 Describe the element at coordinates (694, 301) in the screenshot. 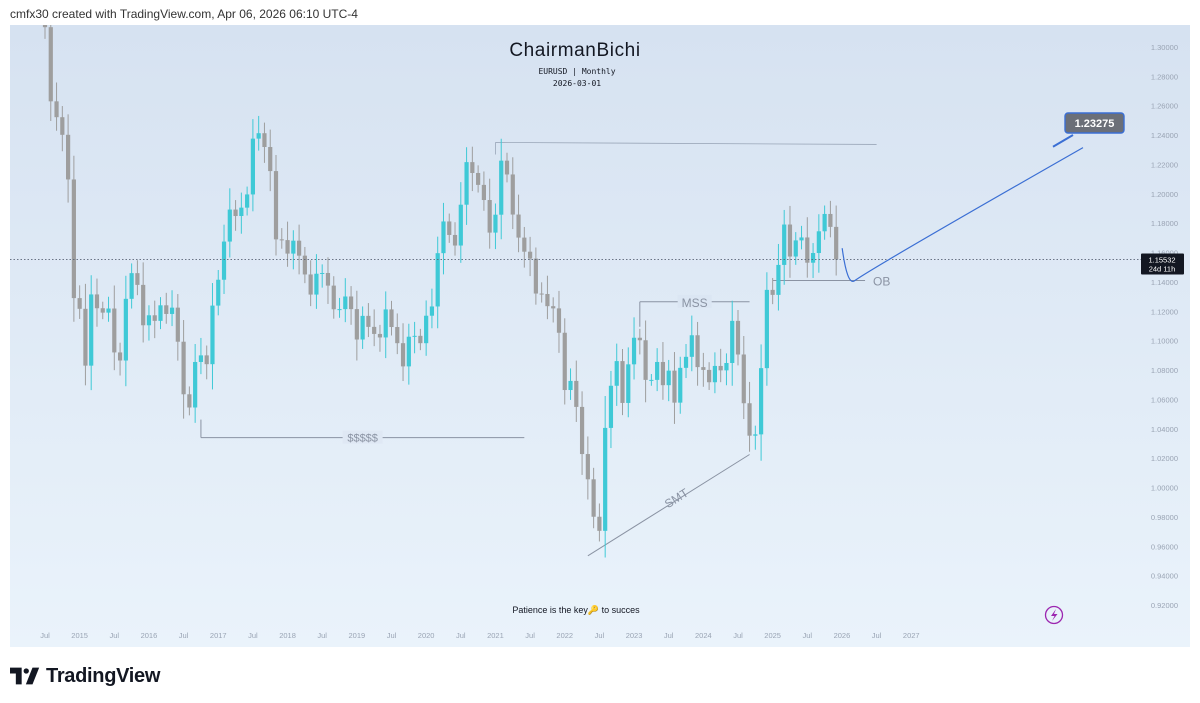

I see `mss-label-bg` at that location.